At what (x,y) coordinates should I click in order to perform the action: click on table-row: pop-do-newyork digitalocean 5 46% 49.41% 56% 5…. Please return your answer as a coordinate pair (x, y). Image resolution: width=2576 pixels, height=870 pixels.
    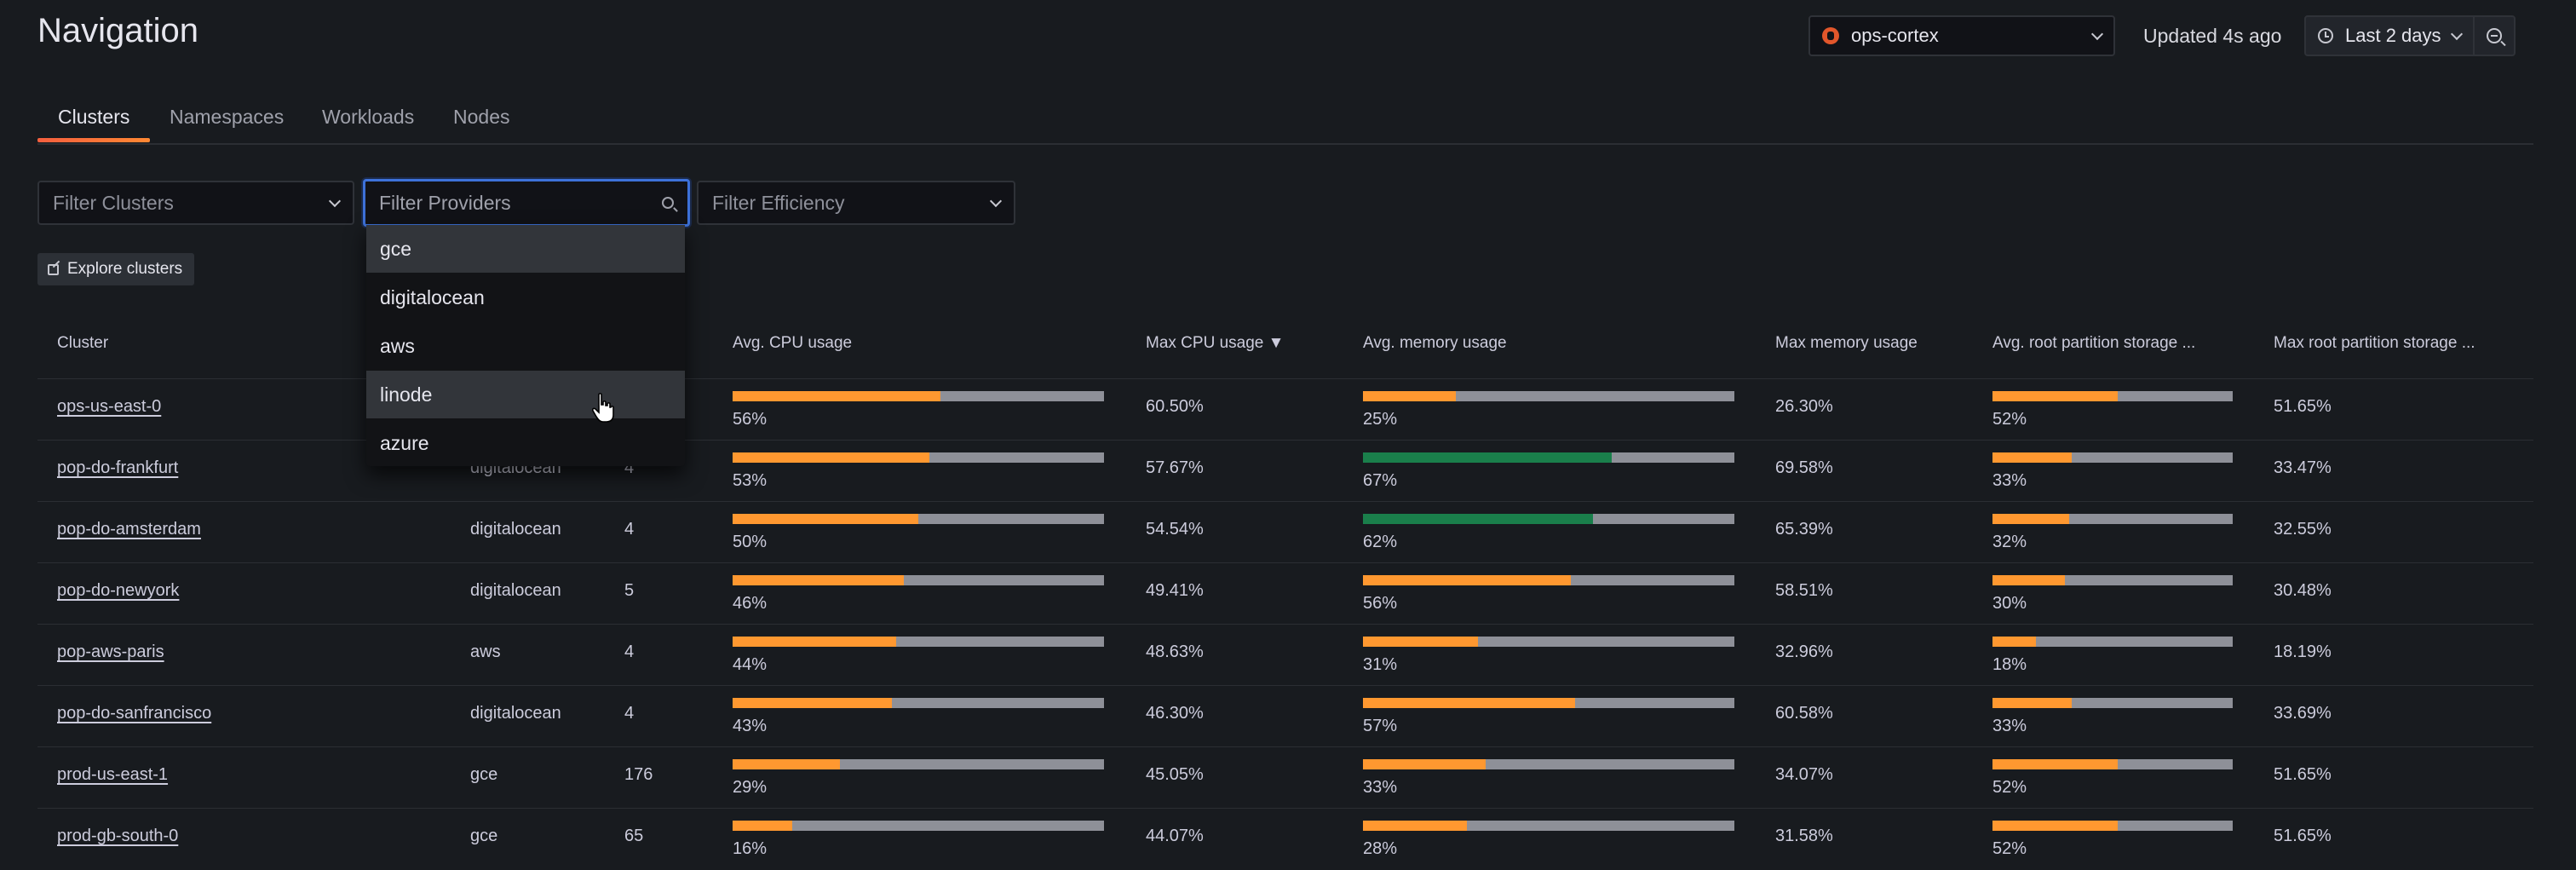
    Looking at the image, I should click on (1285, 593).